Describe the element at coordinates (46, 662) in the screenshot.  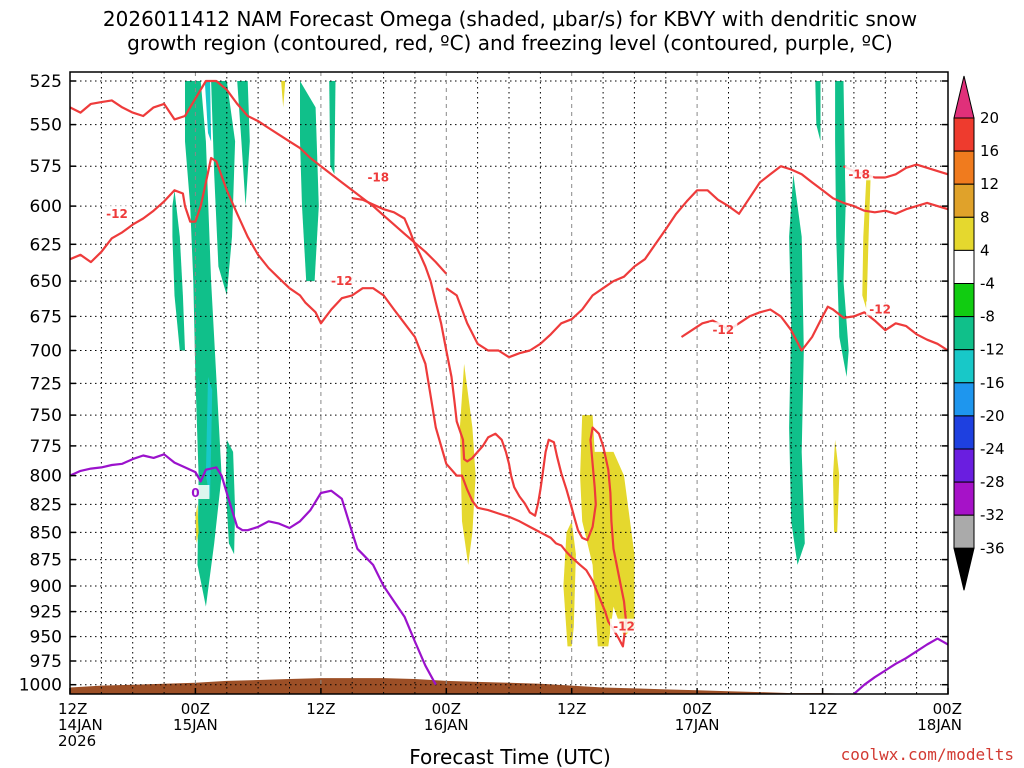
I see `y-tick-label-975: 975` at that location.